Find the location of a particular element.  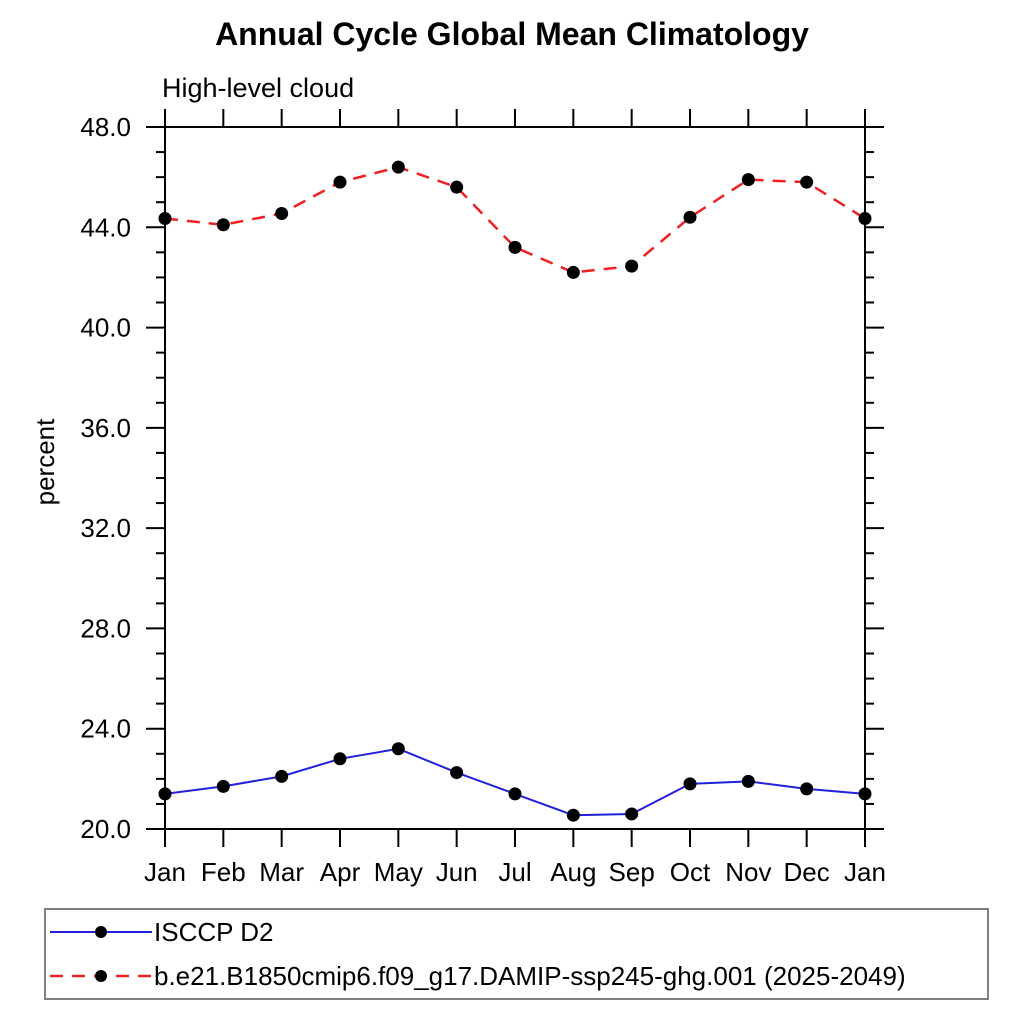

x-tick-label: Sep is located at coordinates (632, 872).